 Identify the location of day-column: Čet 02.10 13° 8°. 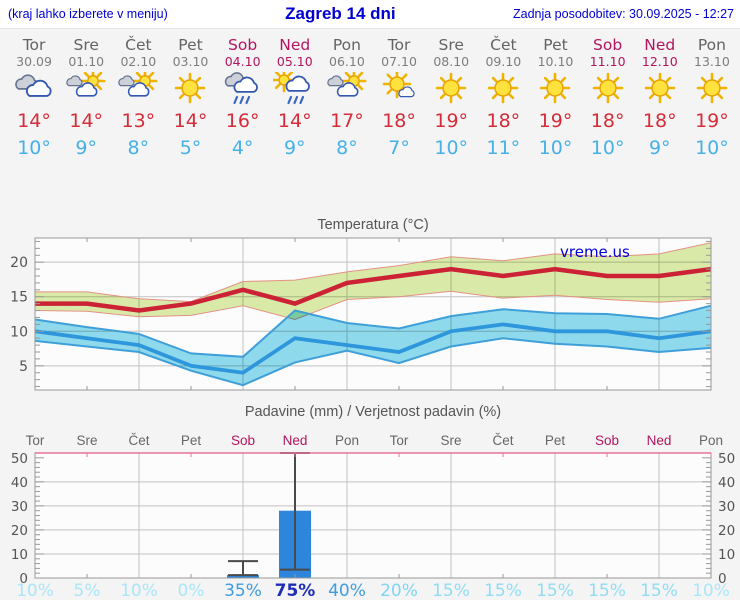
(138, 101).